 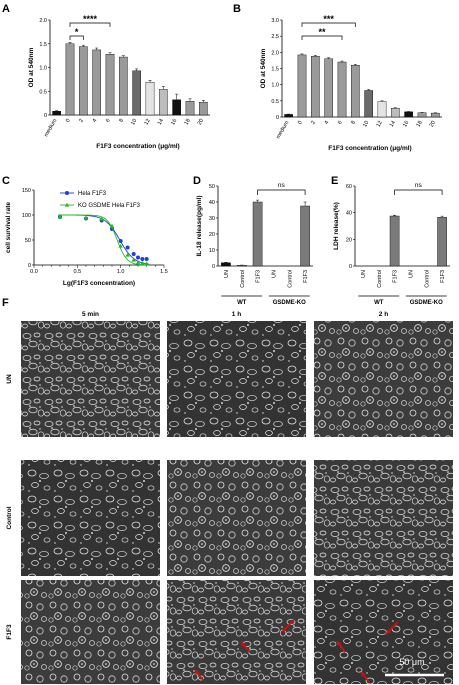 I want to click on panel-c-label: C, so click(x=6, y=181).